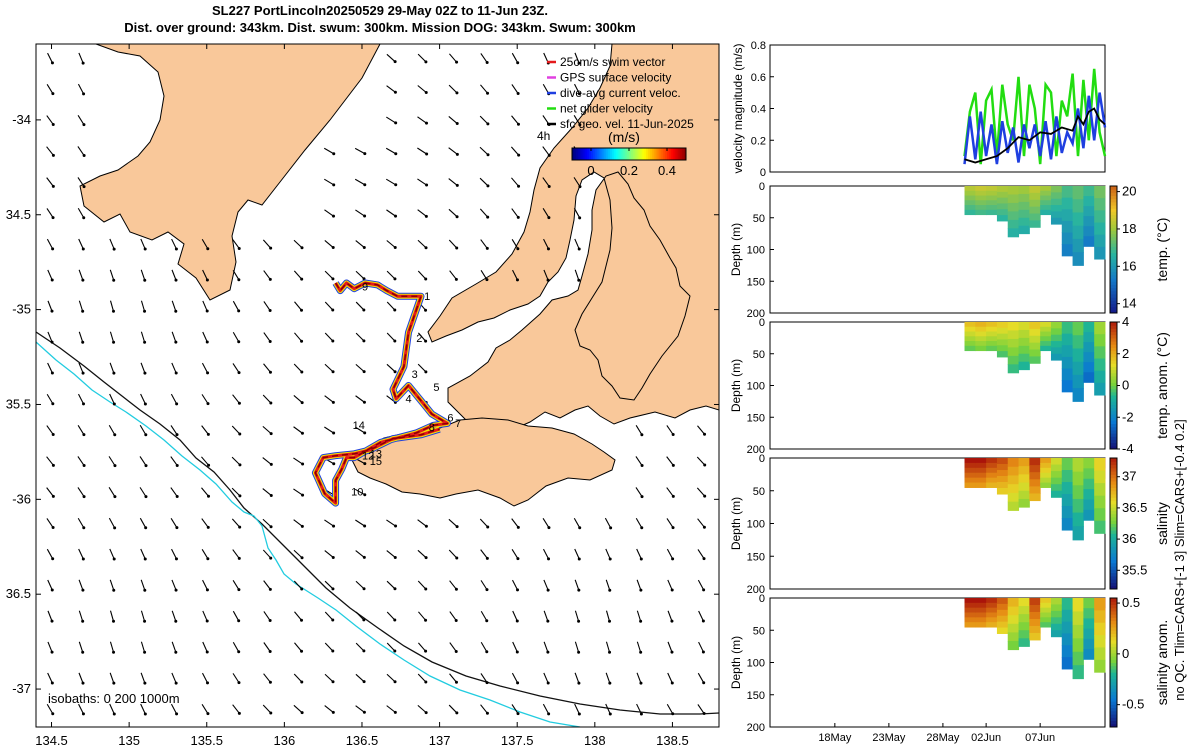  What do you see at coordinates (620, 93) in the screenshot?
I see `legend-entry: dive-avg current veloc.` at bounding box center [620, 93].